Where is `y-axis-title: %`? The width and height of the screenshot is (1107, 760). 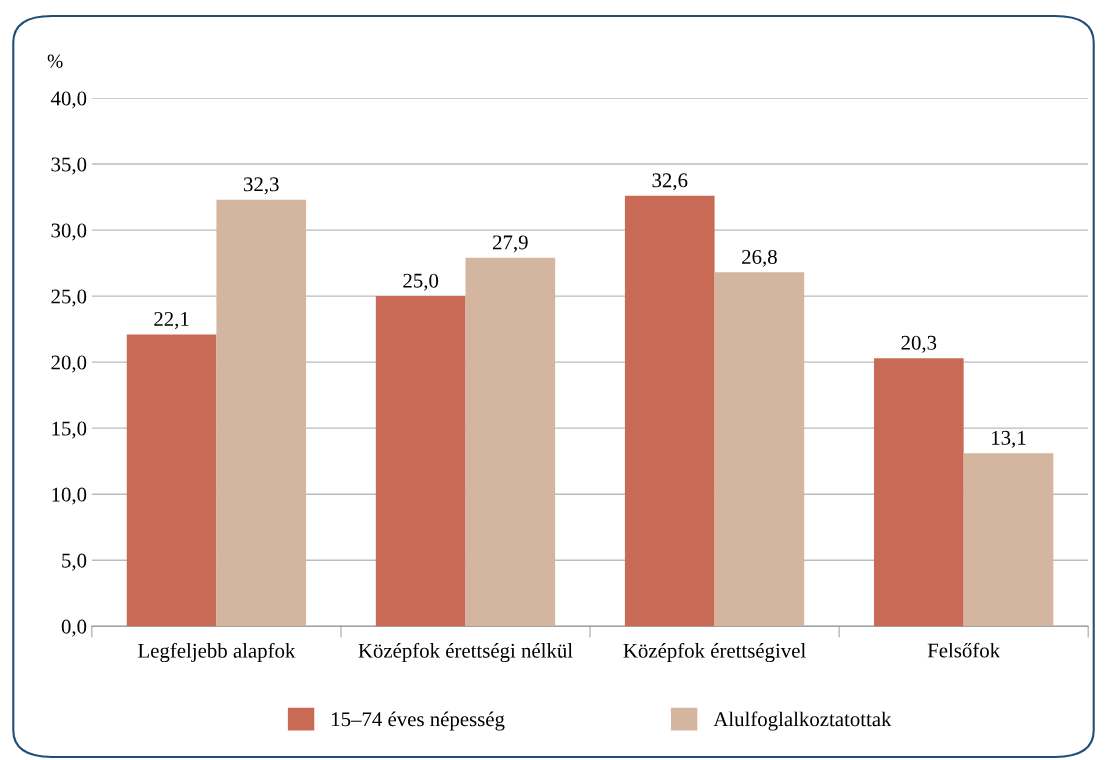
y-axis-title: % is located at coordinates (55, 61).